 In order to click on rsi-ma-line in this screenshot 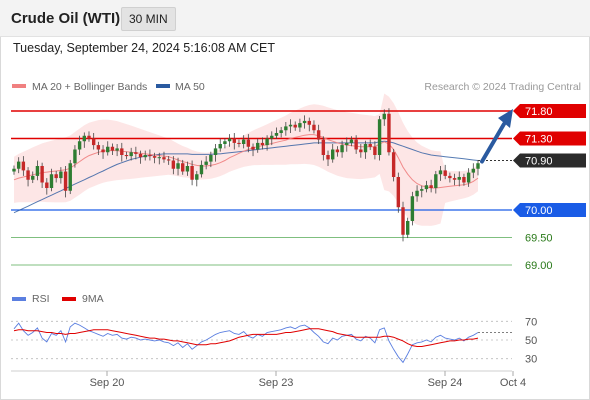, I will do `click(246, 337)`.